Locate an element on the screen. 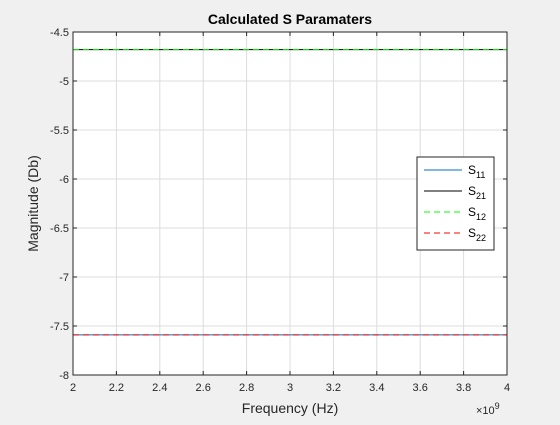  x-axis-exponent-power: 9 is located at coordinates (497, 406).